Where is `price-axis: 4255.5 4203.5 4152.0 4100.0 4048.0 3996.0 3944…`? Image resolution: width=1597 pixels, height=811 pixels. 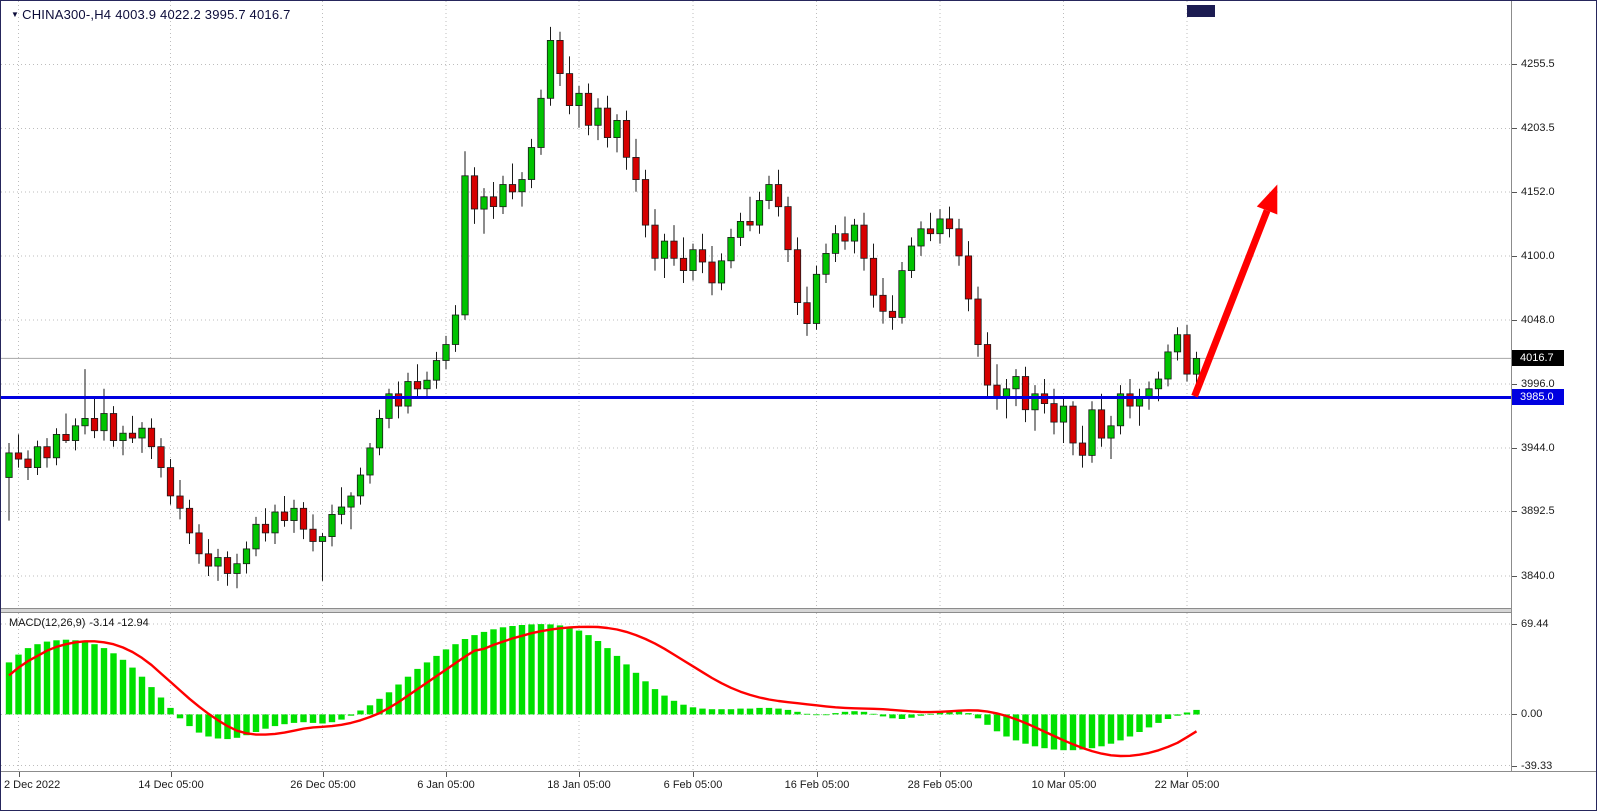
price-axis: 4255.5 4203.5 4152.0 4100.0 4048.0 3996.0 3944… is located at coordinates (1553, 386).